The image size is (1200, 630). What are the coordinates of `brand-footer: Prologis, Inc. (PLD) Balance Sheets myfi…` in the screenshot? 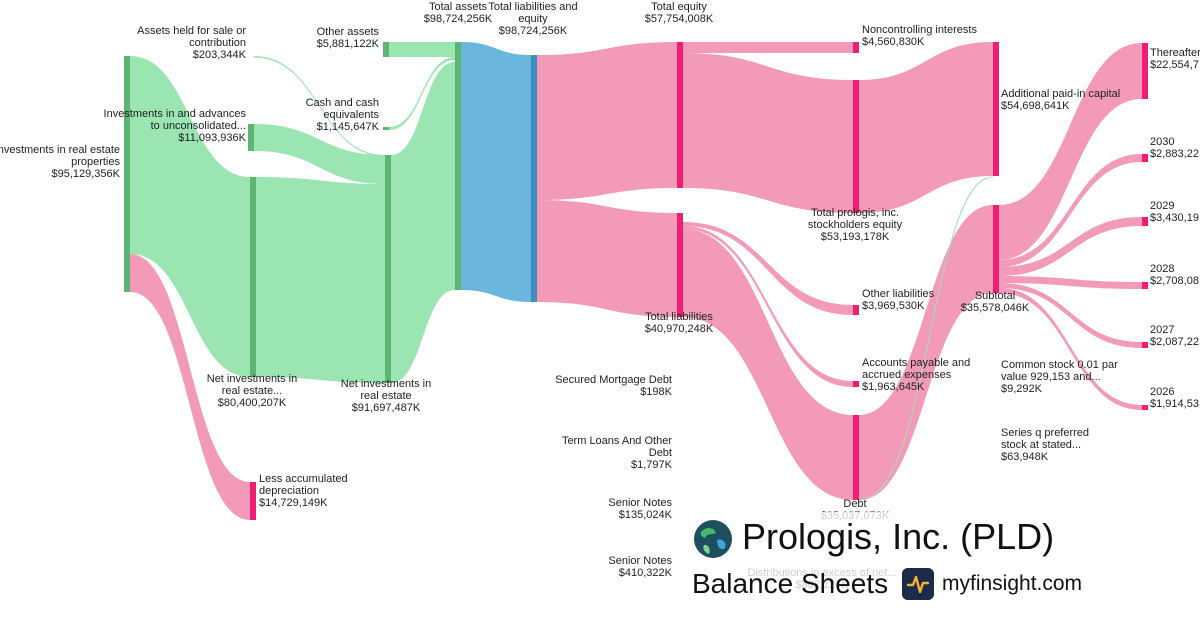 It's located at (946, 571).